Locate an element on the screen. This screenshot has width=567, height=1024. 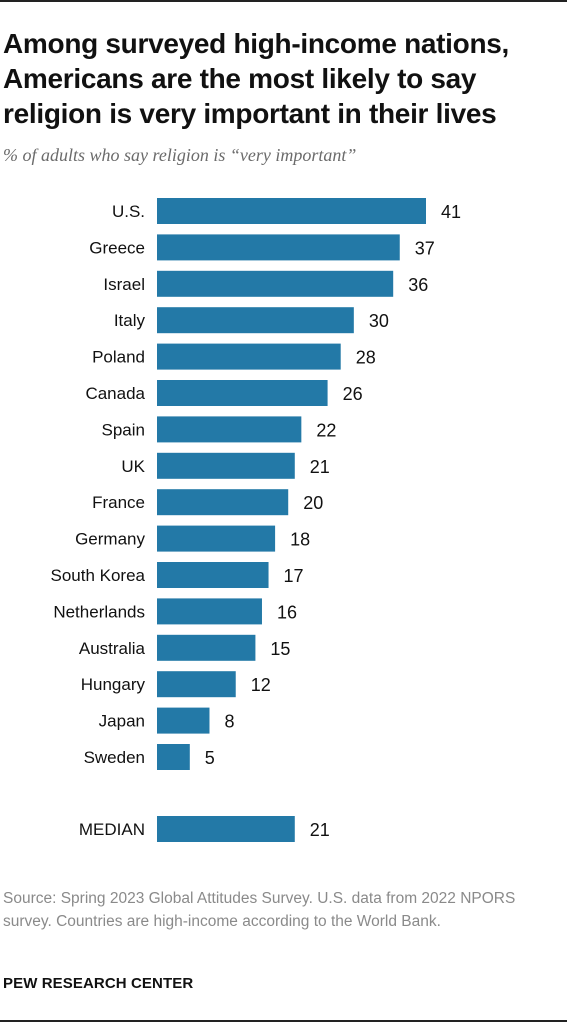
bar-spain-label: Spain is located at coordinates (123, 429).